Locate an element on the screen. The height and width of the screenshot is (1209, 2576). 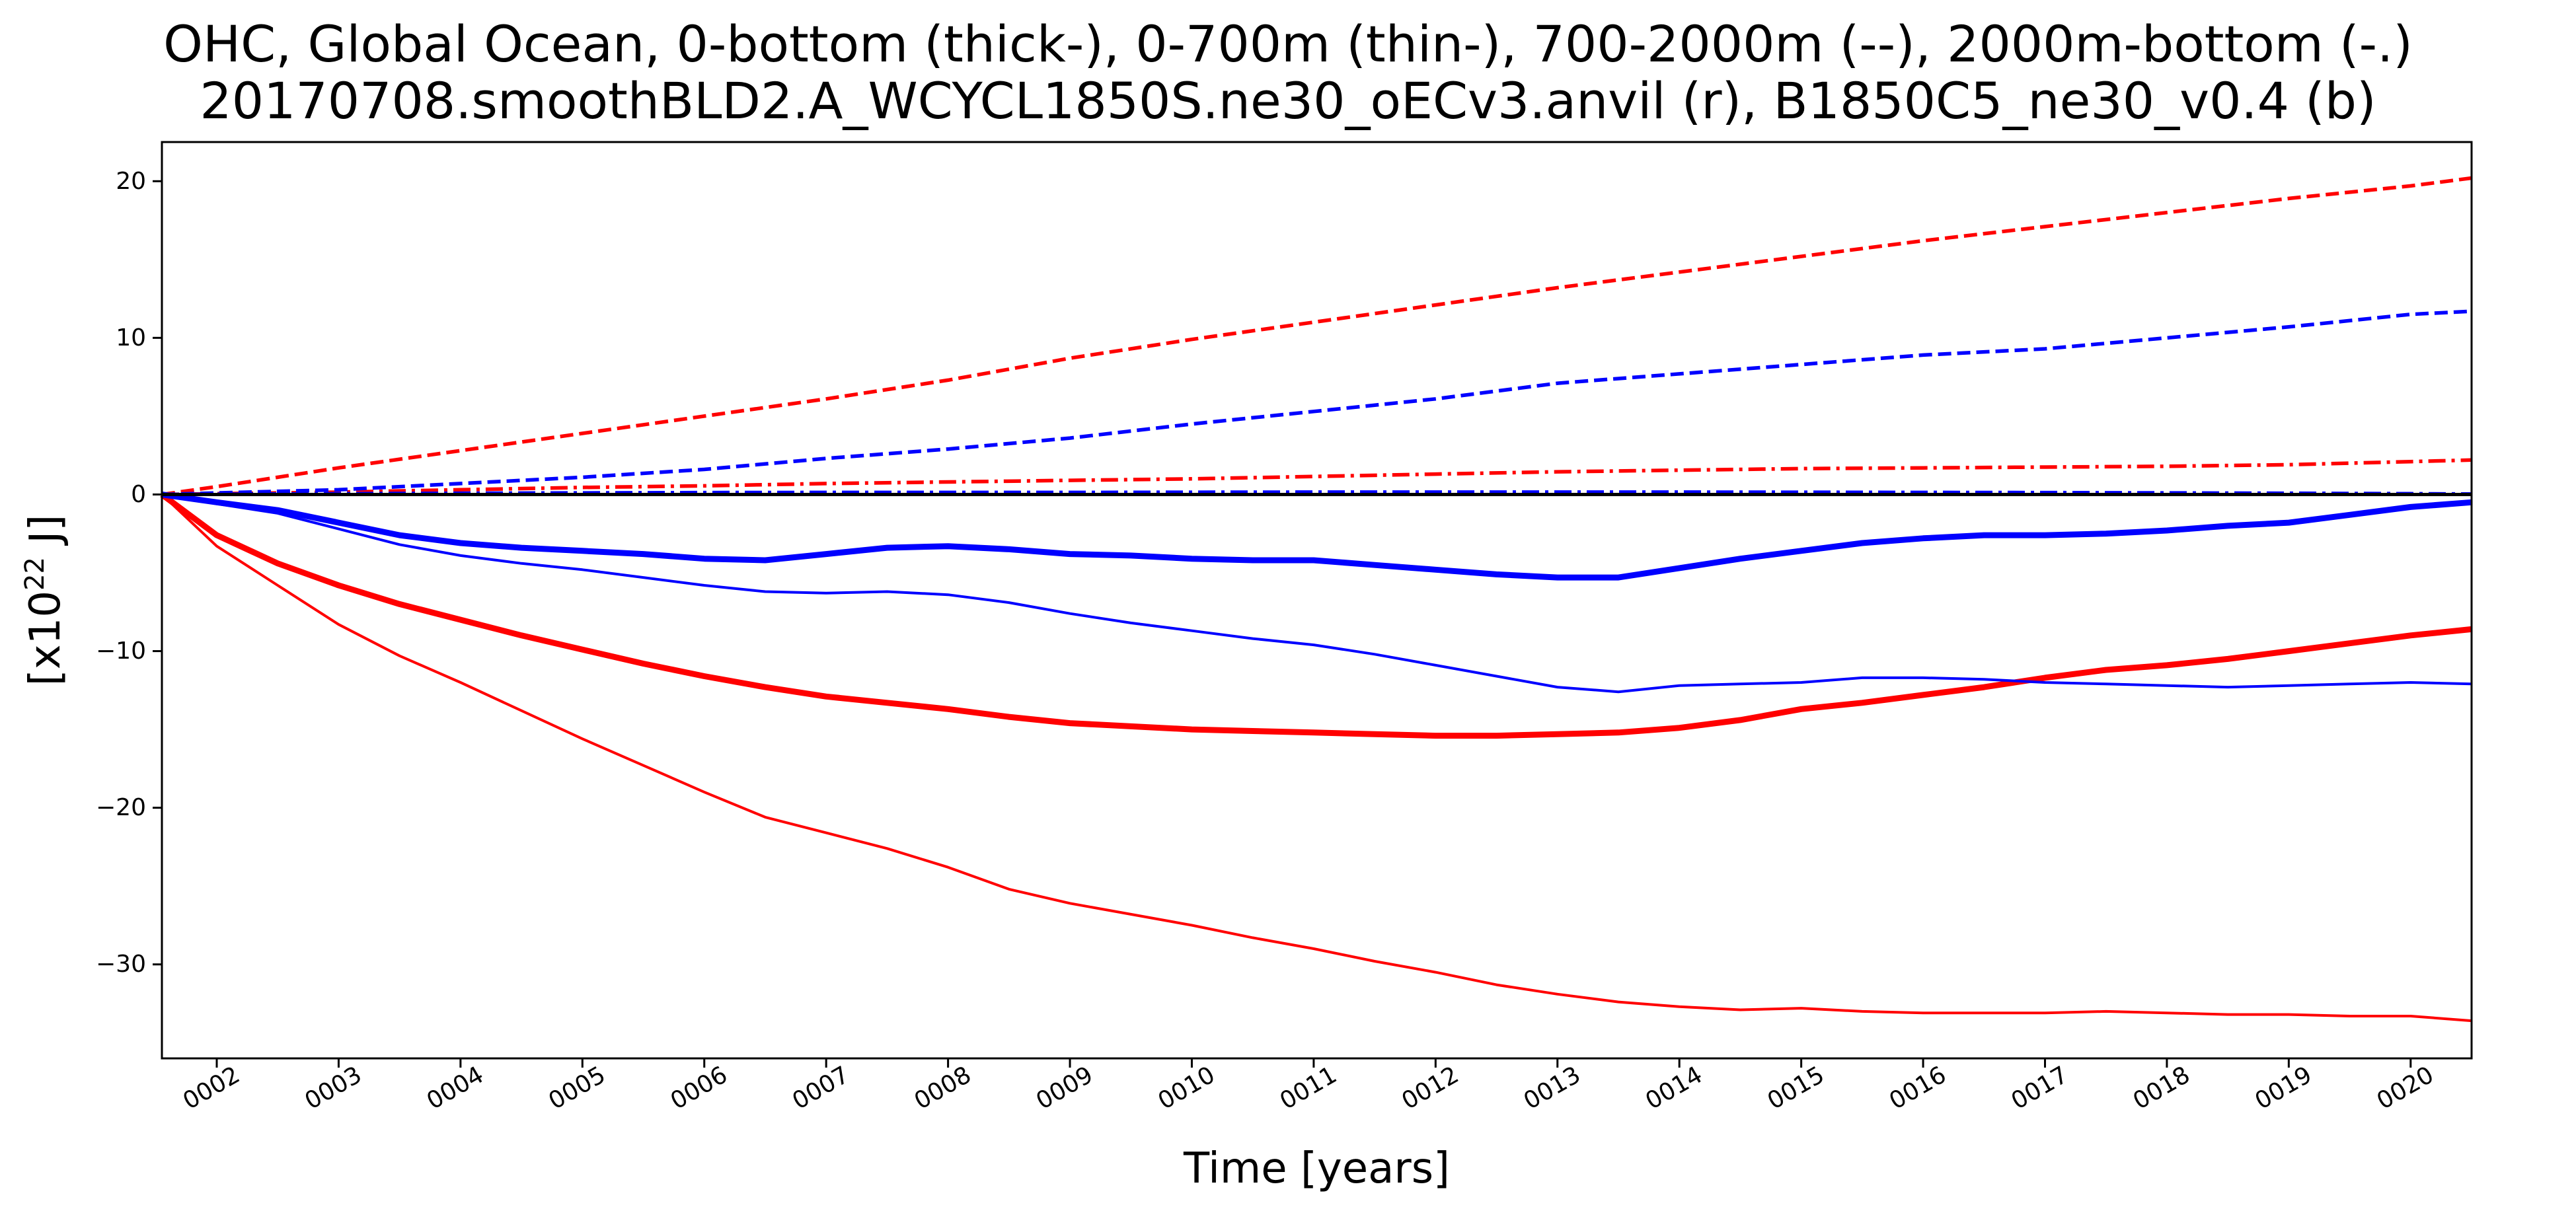
y-tick-label: 20 is located at coordinates (131, 182).